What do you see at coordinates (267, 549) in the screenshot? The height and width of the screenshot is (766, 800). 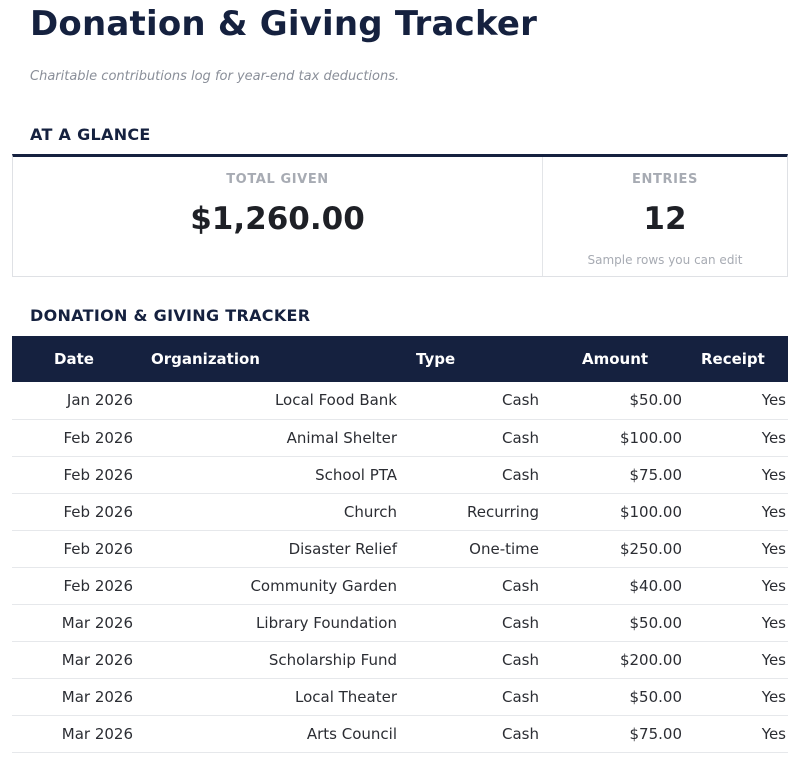 I see `cell-organization: Disaster Relief` at bounding box center [267, 549].